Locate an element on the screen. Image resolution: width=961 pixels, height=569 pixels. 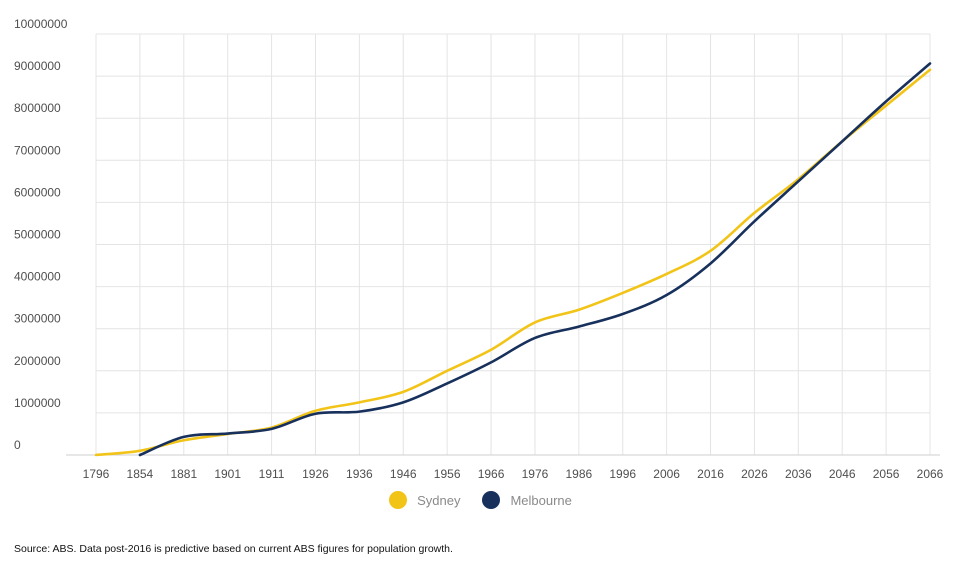
x-tick-label: 2046 is located at coordinates (842, 473).